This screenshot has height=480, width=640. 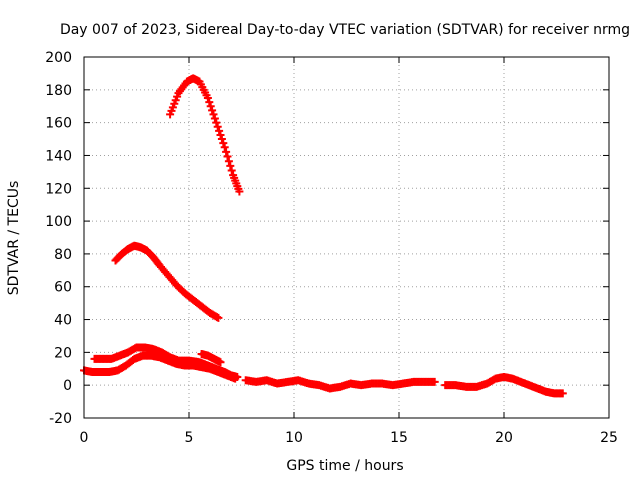 I want to click on y-tick-label: 80, so click(x=63, y=255).